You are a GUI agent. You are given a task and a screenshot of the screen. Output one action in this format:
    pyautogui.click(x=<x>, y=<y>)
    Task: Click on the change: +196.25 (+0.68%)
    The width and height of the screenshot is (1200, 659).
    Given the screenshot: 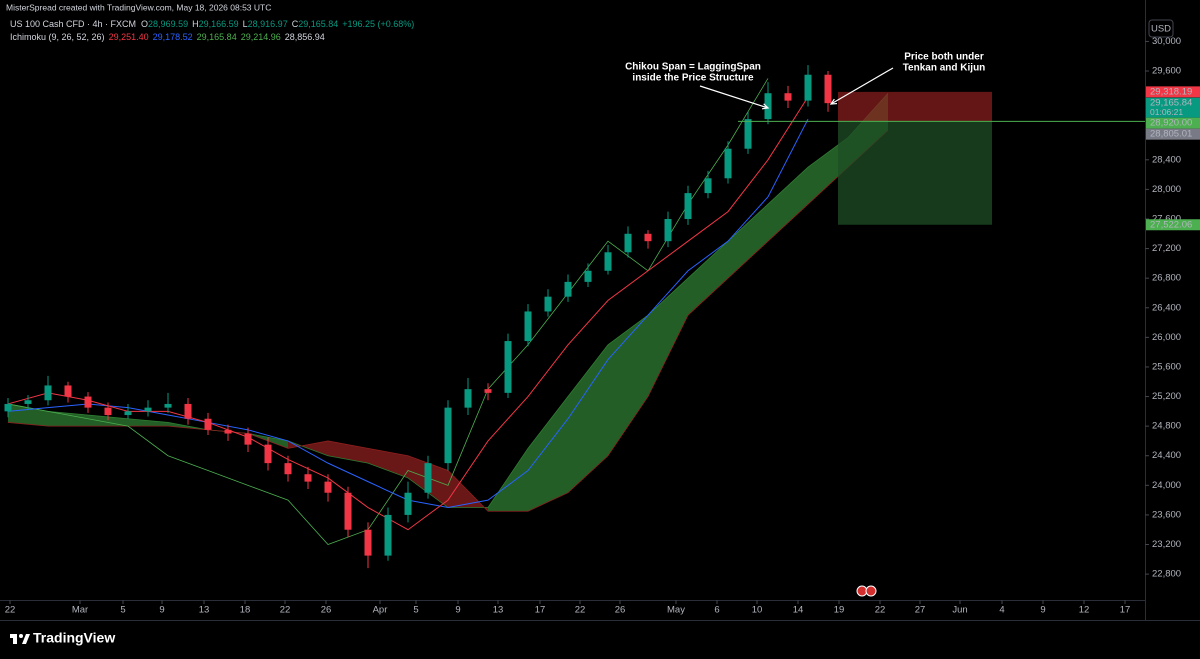 What is the action you would take?
    pyautogui.click(x=378, y=24)
    